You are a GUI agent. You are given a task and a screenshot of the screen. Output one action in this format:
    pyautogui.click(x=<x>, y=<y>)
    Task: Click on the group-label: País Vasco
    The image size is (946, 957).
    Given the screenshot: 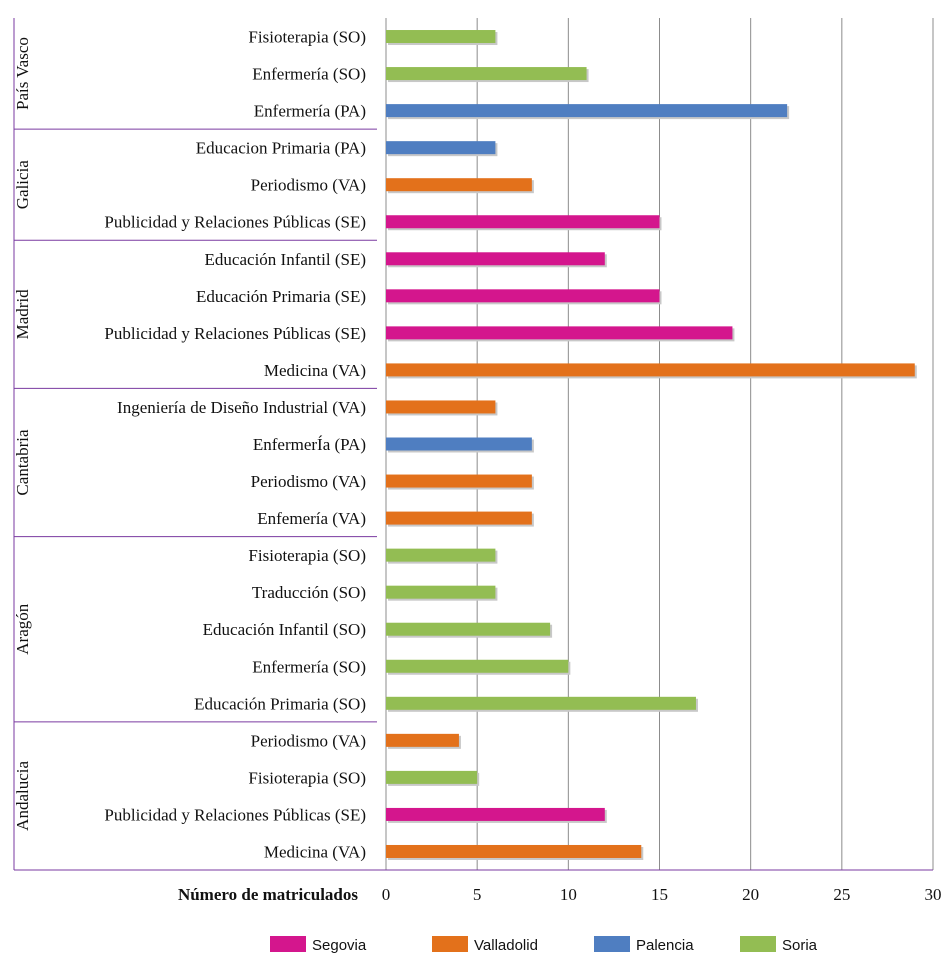 What is the action you would take?
    pyautogui.click(x=22, y=73)
    